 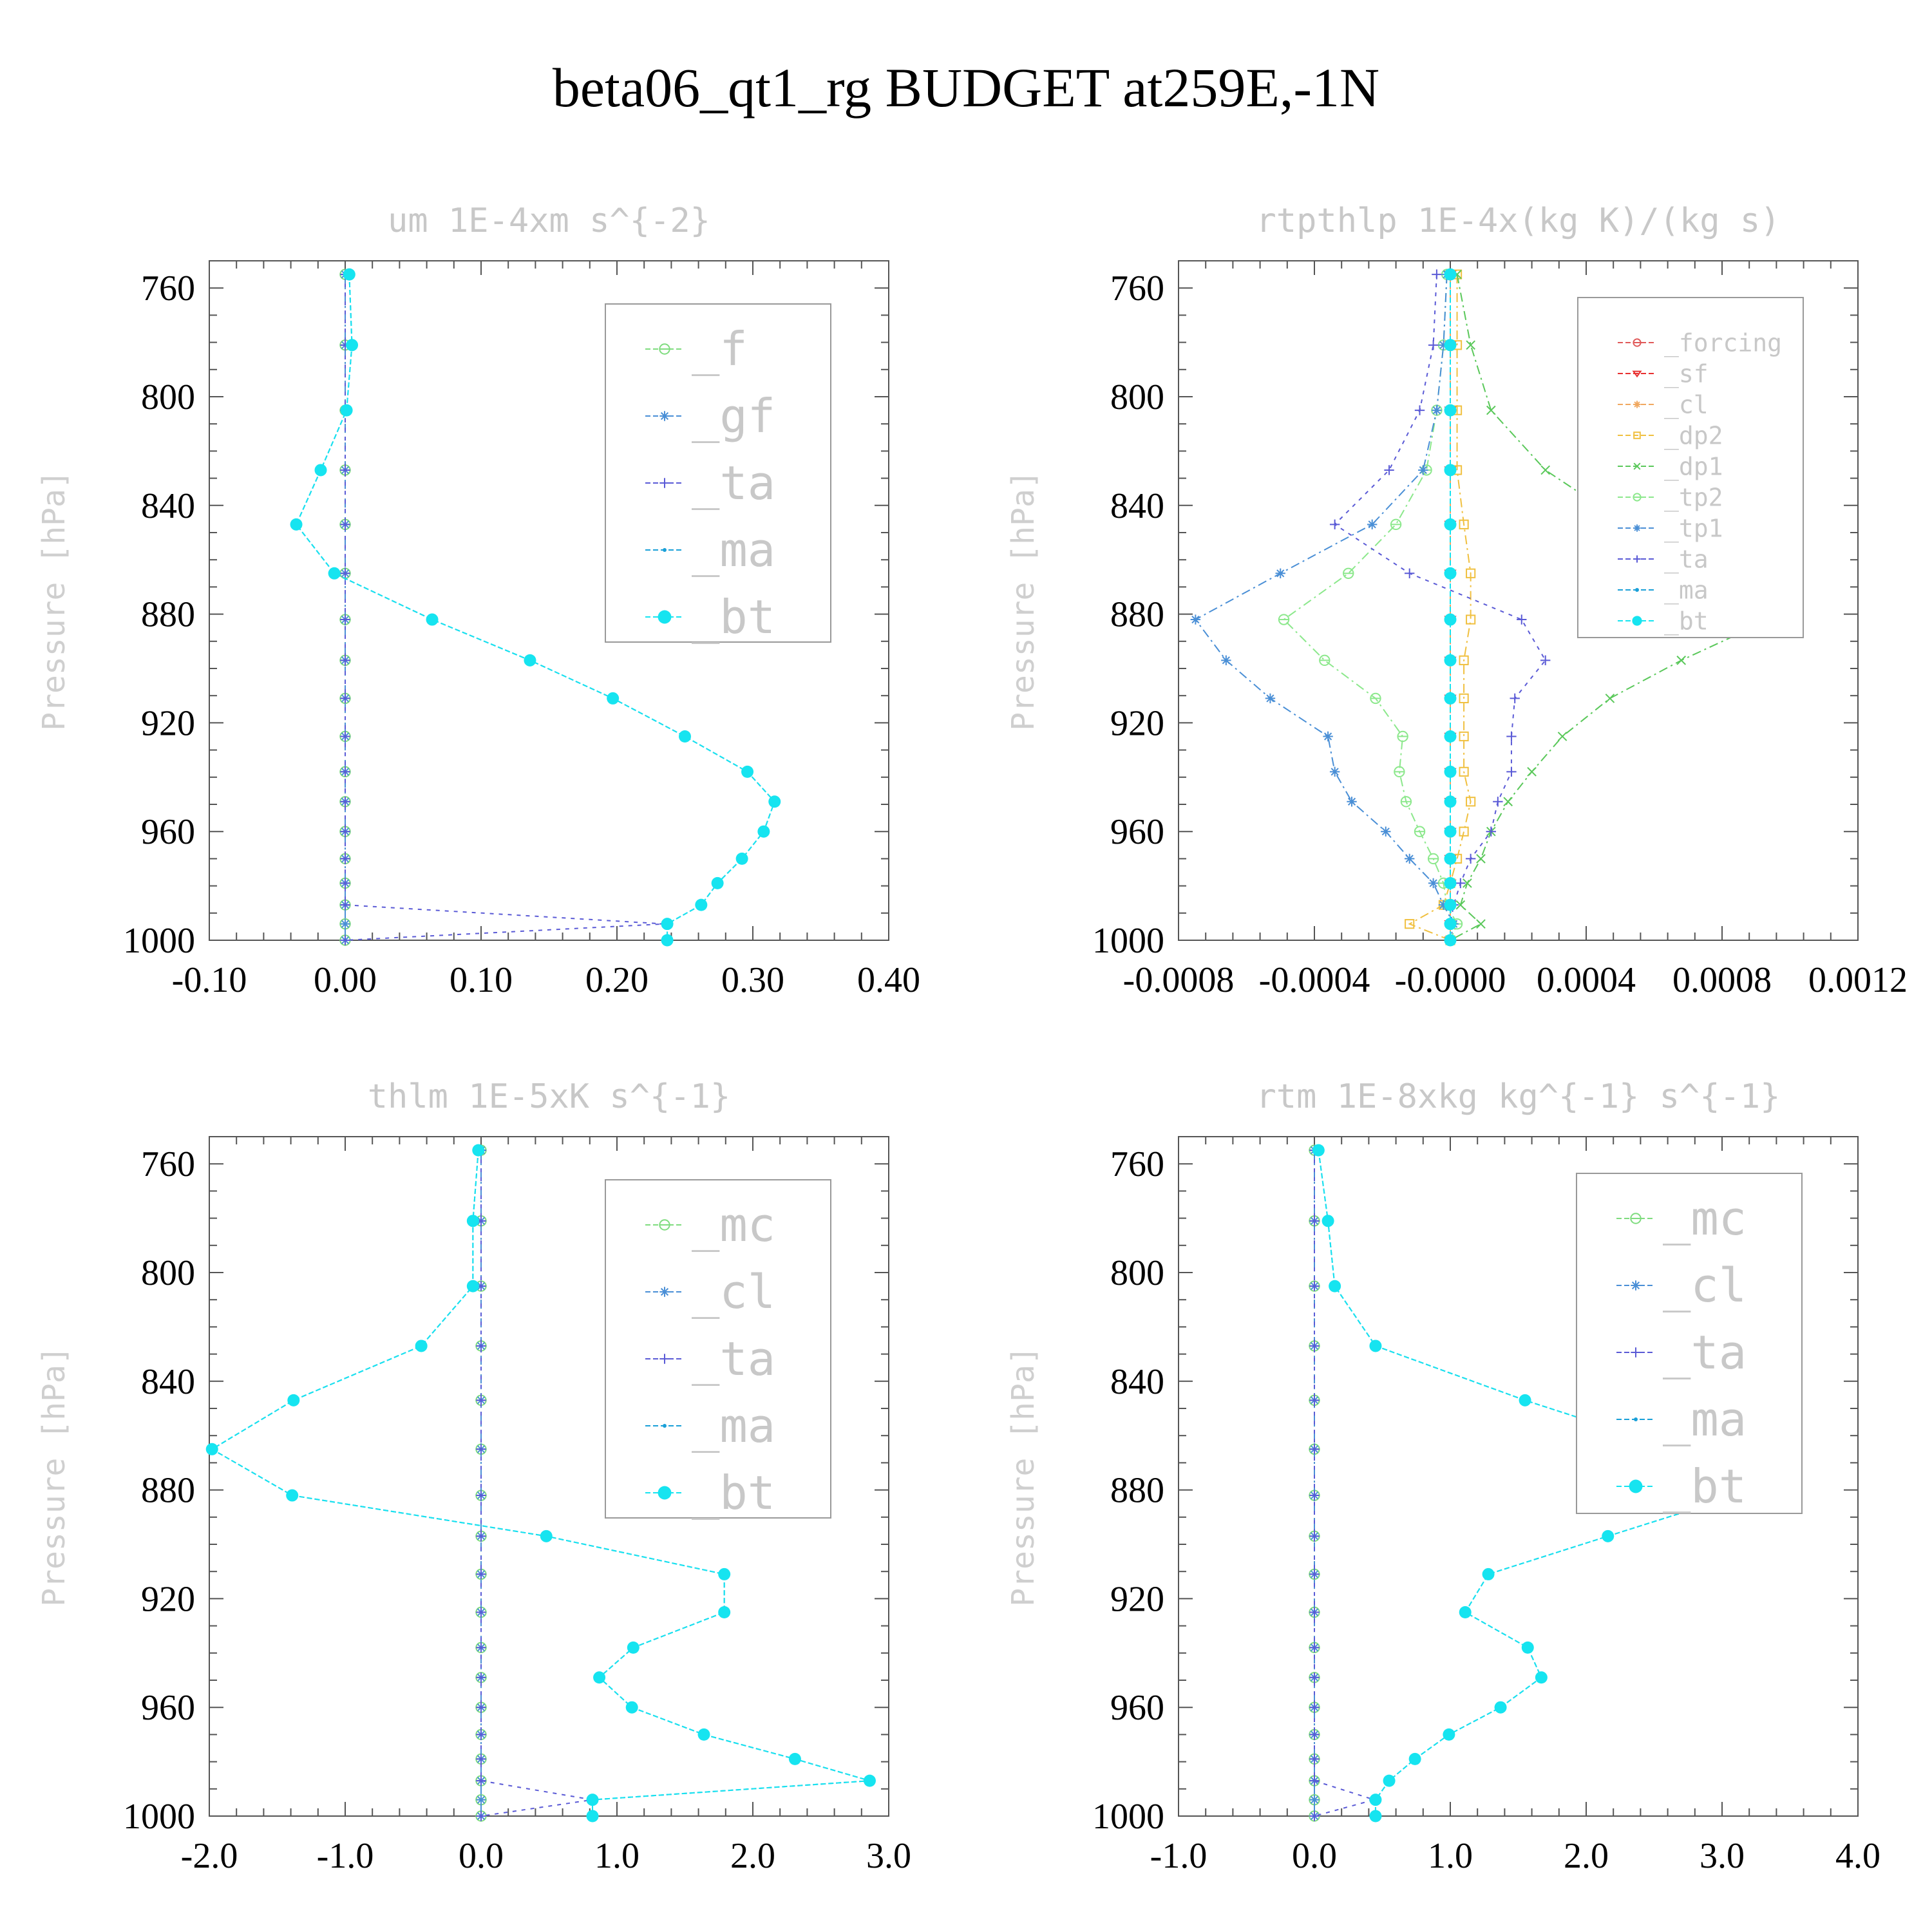 I want to click on legend-label: _dp2, so click(x=1694, y=435).